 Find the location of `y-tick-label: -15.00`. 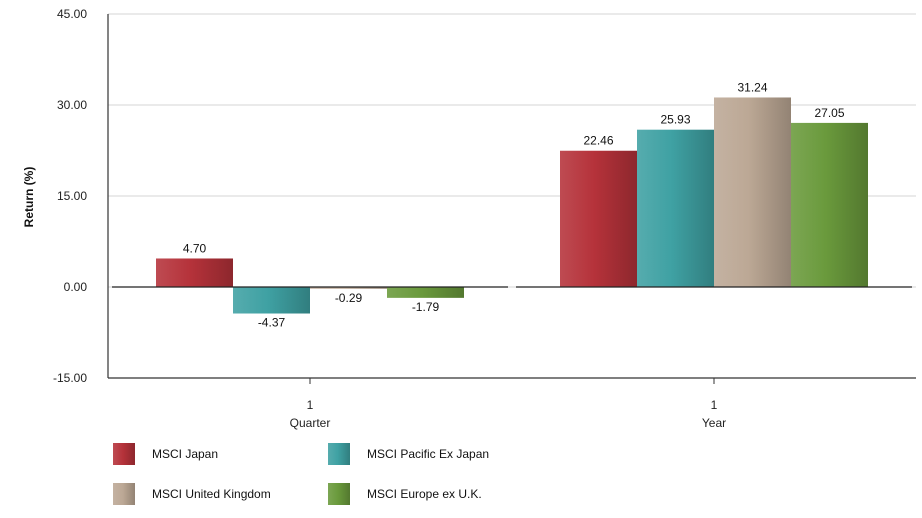

y-tick-label: -15.00 is located at coordinates (70, 378).